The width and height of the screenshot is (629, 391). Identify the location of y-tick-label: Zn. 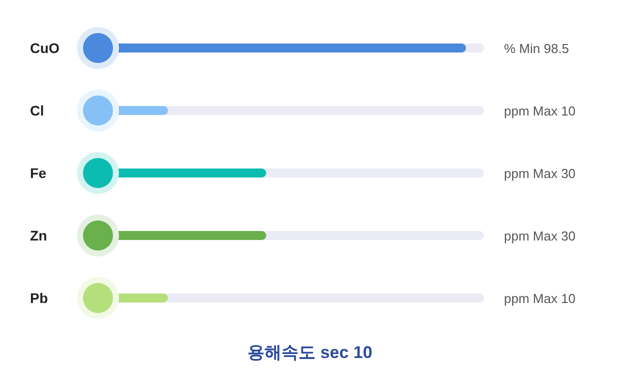
(39, 236).